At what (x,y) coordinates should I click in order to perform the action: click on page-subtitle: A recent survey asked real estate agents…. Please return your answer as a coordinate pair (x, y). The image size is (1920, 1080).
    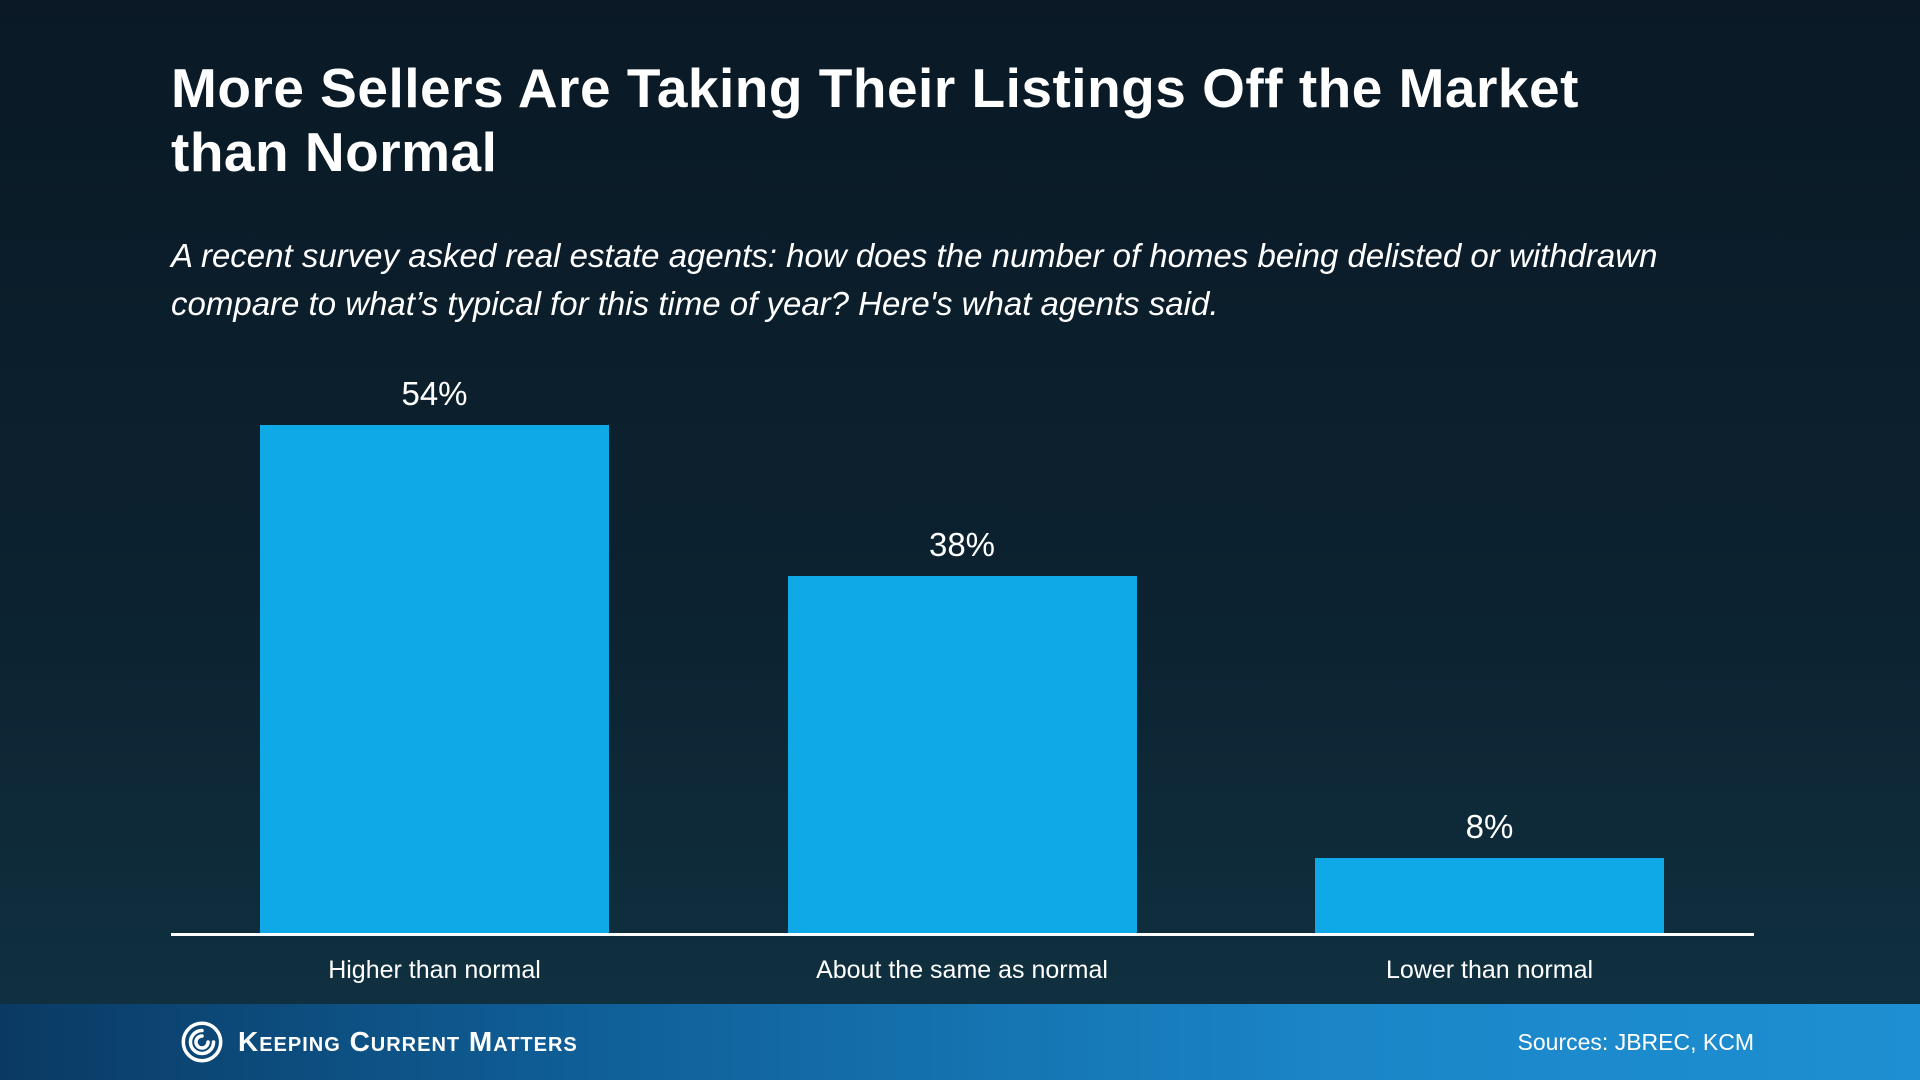
    Looking at the image, I should click on (914, 279).